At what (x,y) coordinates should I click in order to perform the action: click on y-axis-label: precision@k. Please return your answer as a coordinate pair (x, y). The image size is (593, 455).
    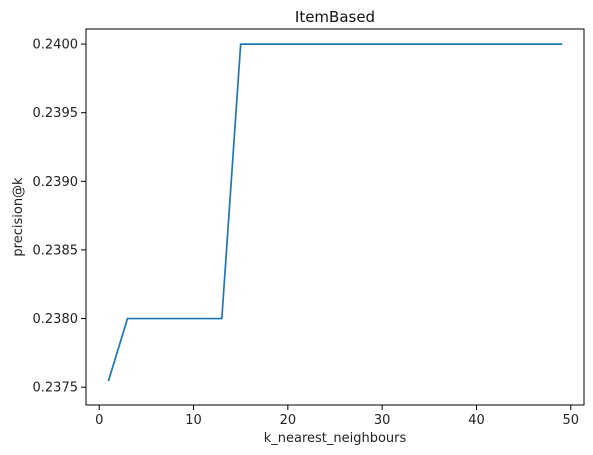
    Looking at the image, I should click on (18, 217).